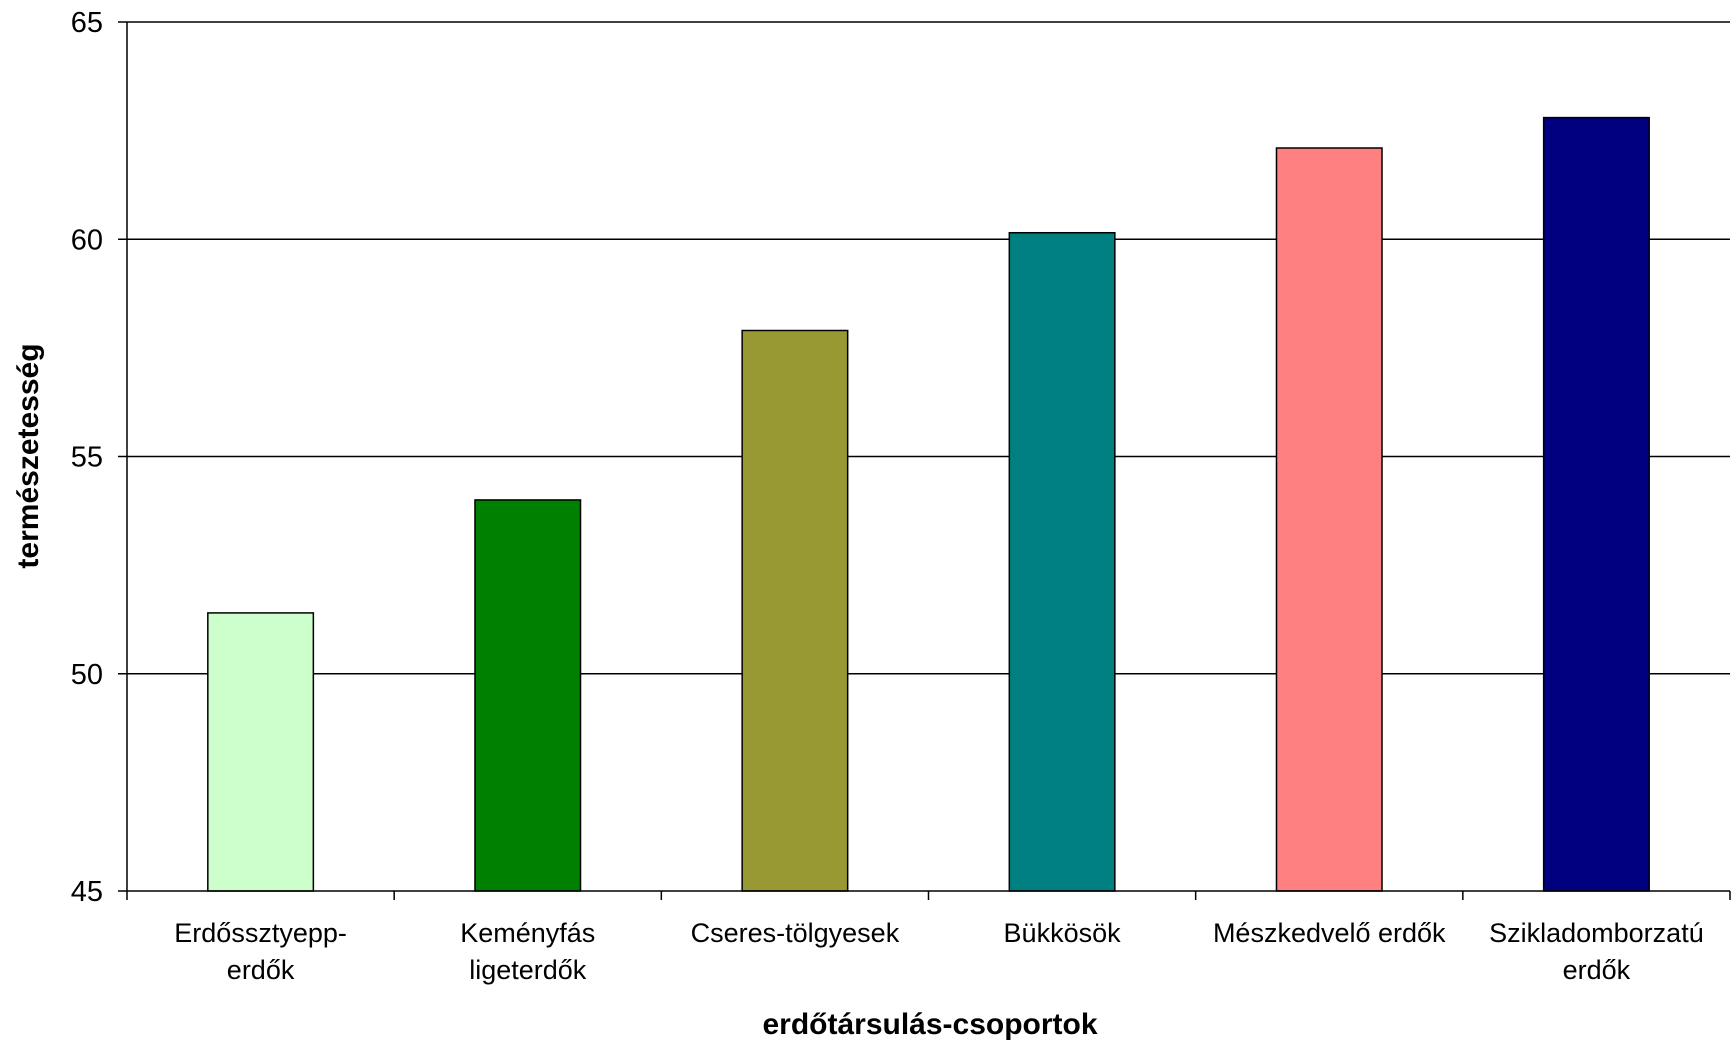  Describe the element at coordinates (87, 675) in the screenshot. I see `y-tick-label: 50` at that location.